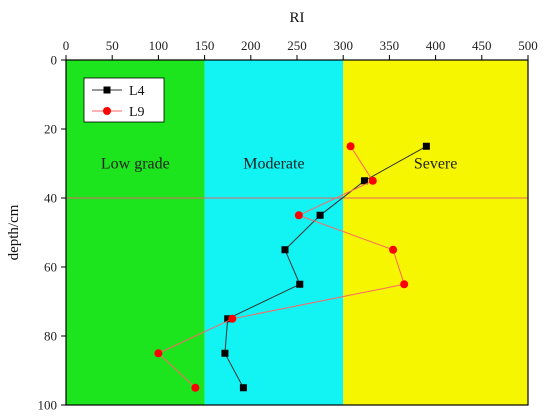 The image size is (550, 419). What do you see at coordinates (159, 45) in the screenshot?
I see `x-tick-label-2: 100` at bounding box center [159, 45].